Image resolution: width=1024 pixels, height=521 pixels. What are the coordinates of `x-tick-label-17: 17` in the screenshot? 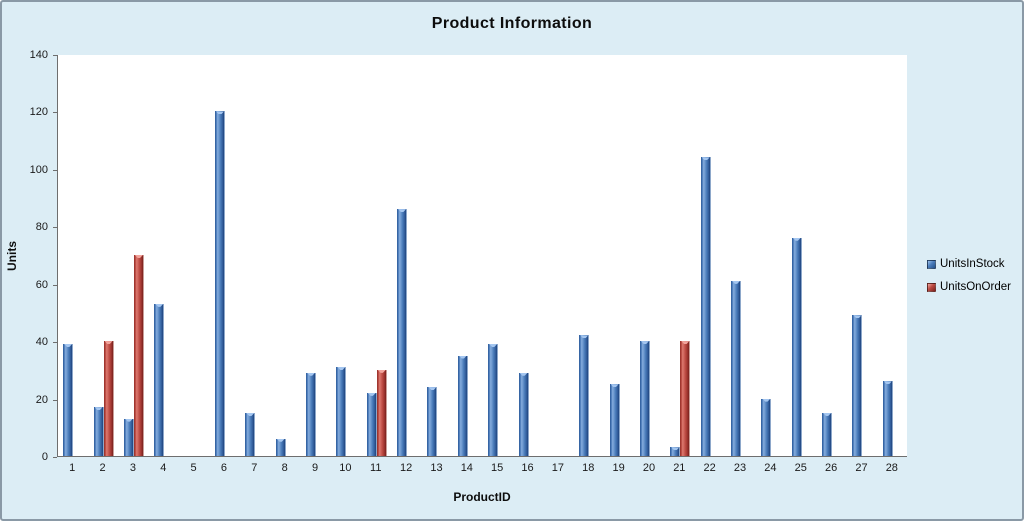 It's located at (558, 468).